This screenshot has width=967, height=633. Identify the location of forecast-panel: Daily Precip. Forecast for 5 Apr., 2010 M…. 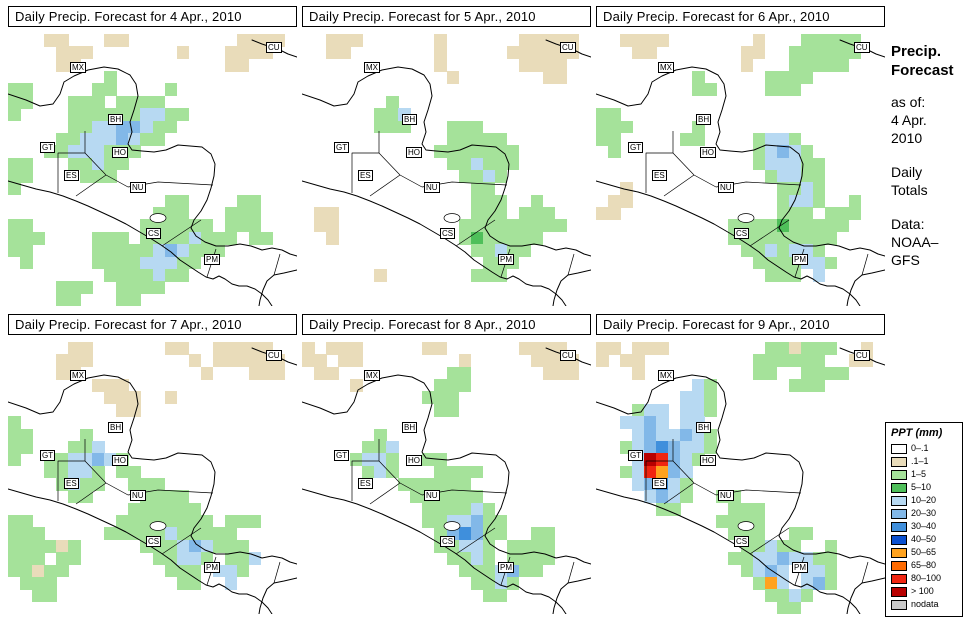
(446, 156).